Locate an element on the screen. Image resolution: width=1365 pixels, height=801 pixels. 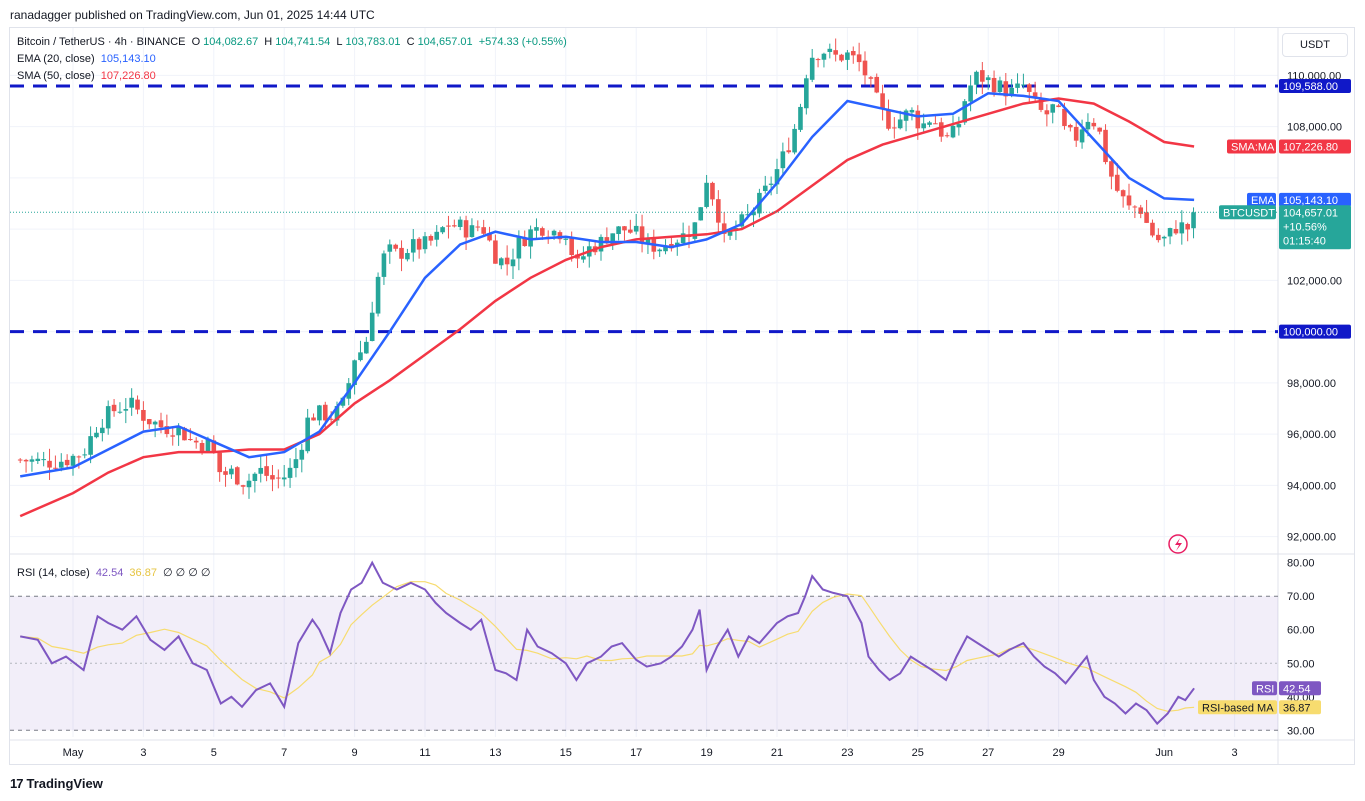
rsi-ma-line is located at coordinates (607, 646).